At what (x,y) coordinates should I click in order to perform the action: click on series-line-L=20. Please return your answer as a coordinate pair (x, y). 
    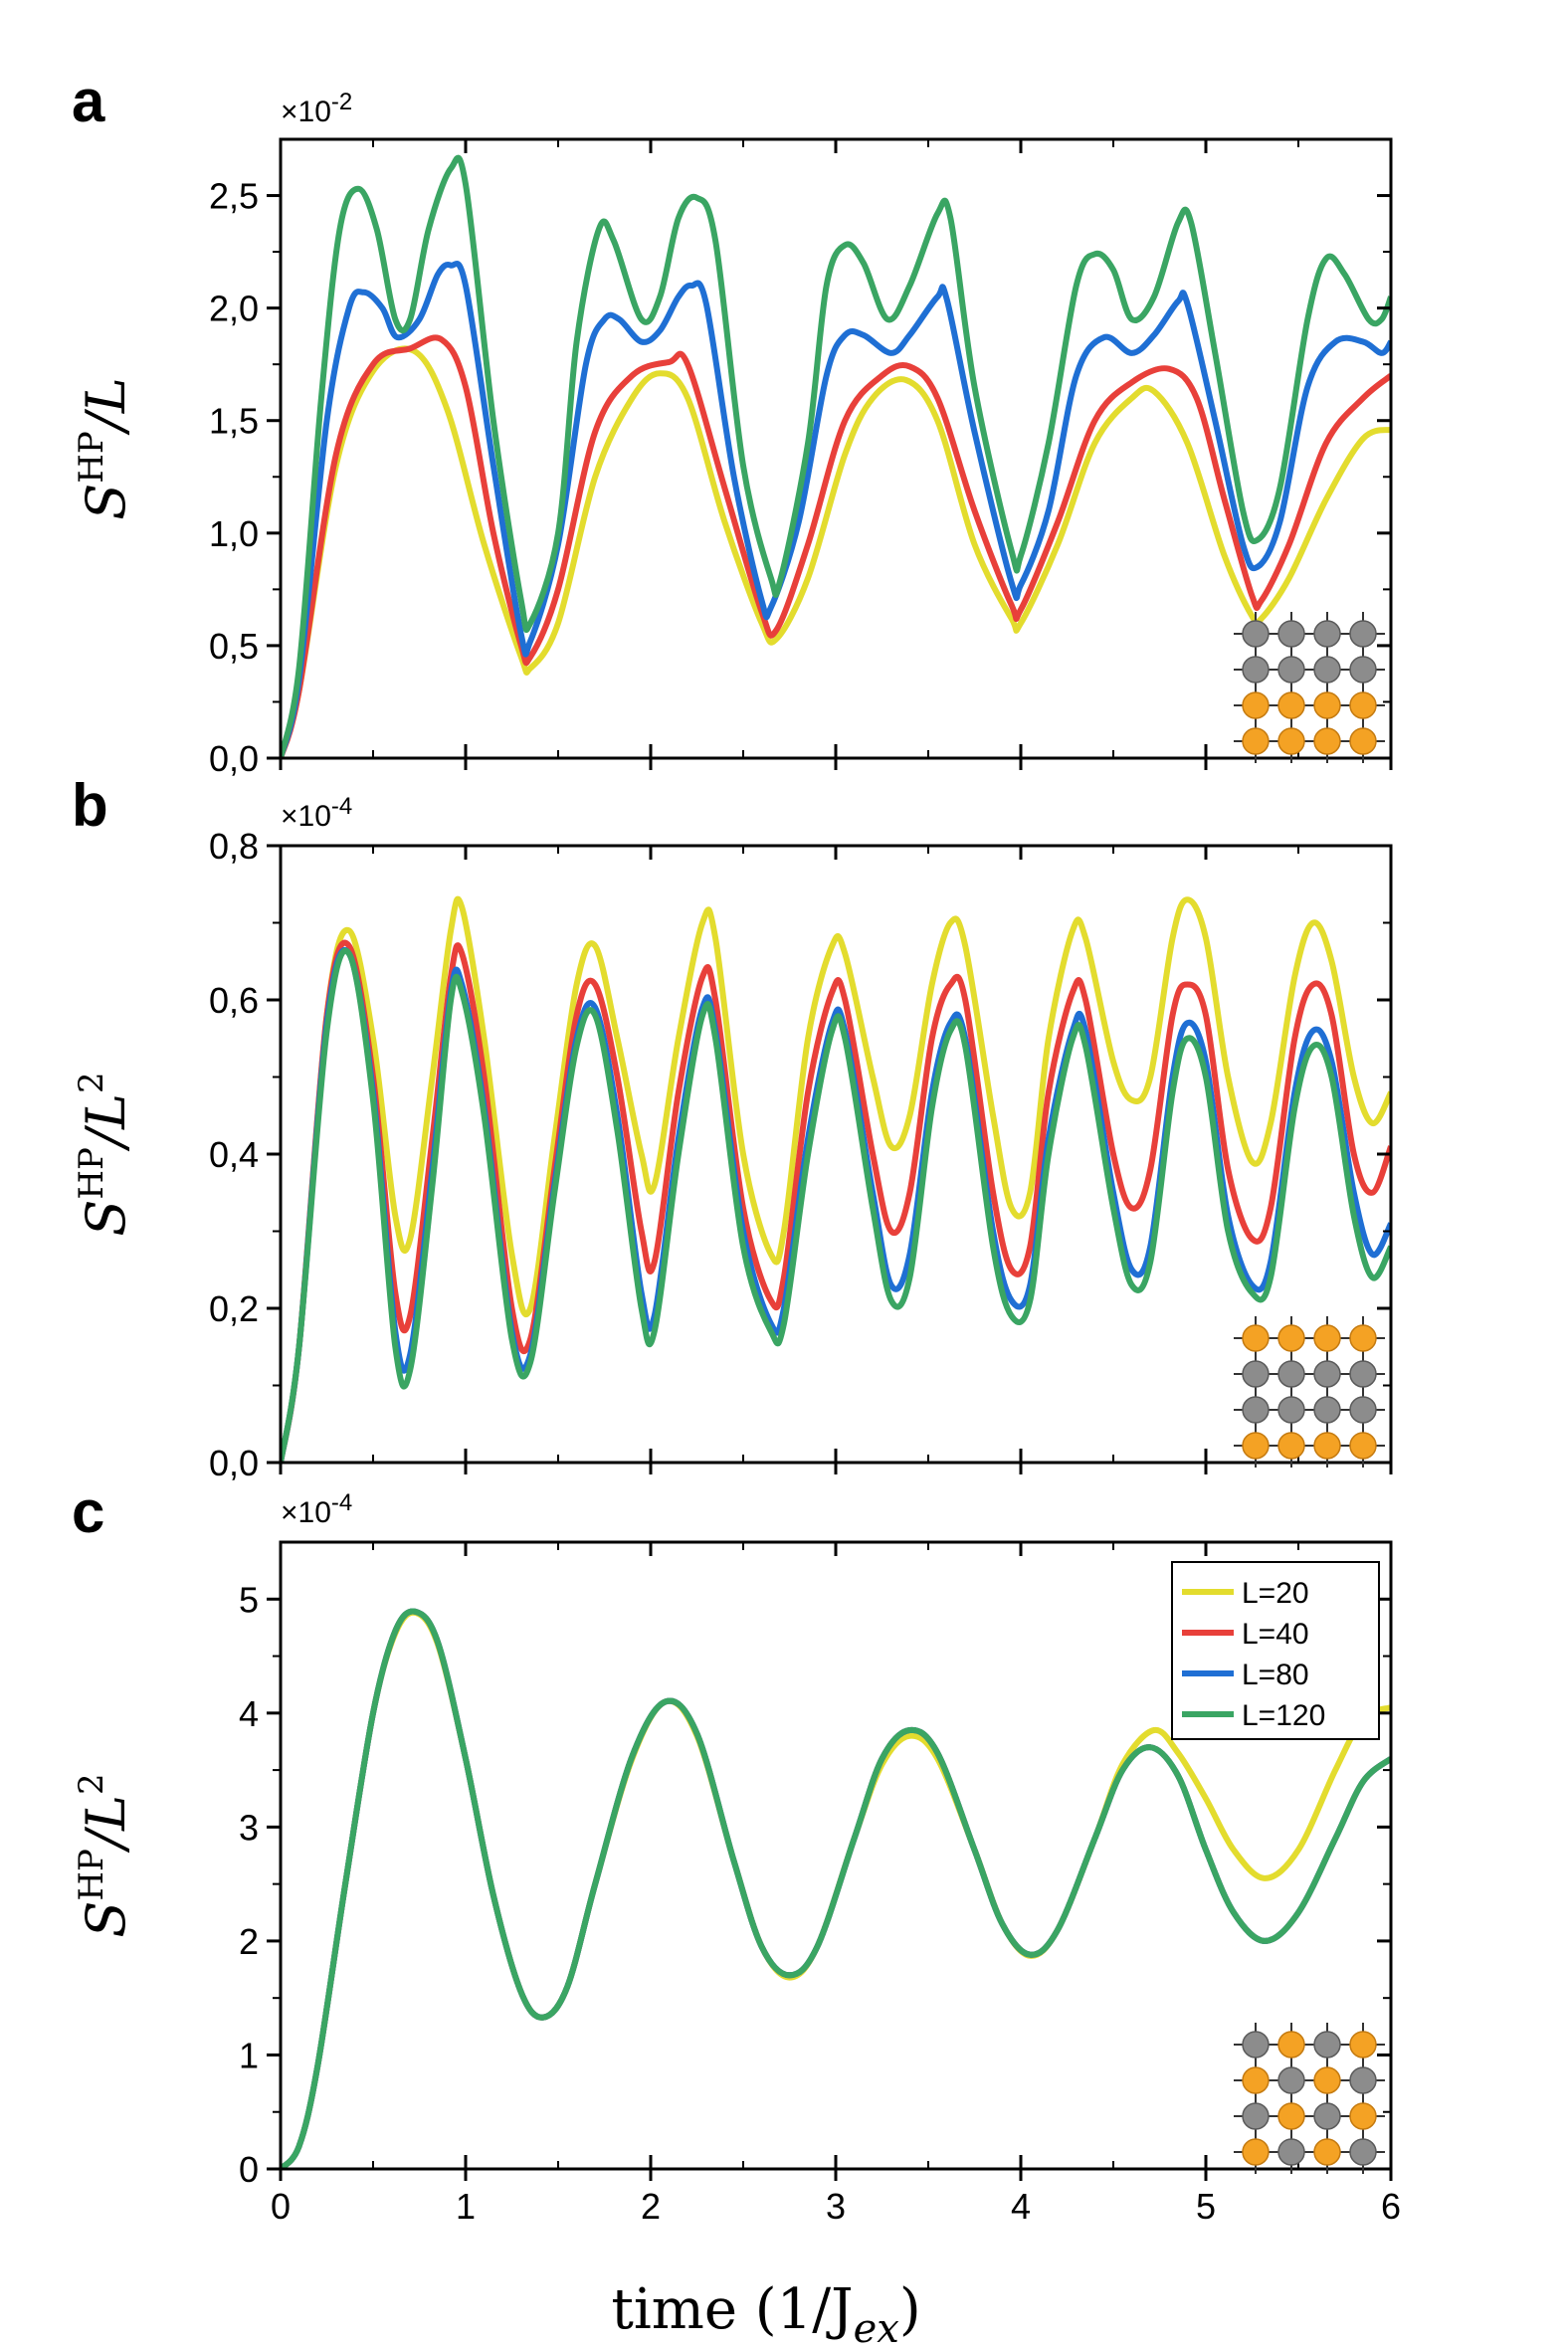
    Looking at the image, I should click on (836, 551).